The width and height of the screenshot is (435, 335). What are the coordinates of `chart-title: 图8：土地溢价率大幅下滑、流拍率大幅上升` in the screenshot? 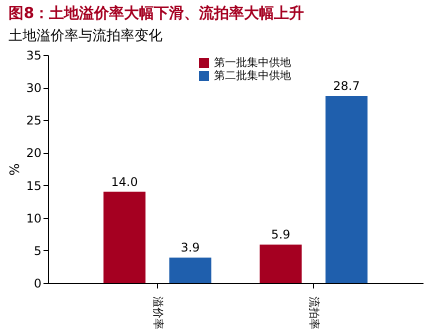 It's located at (156, 13).